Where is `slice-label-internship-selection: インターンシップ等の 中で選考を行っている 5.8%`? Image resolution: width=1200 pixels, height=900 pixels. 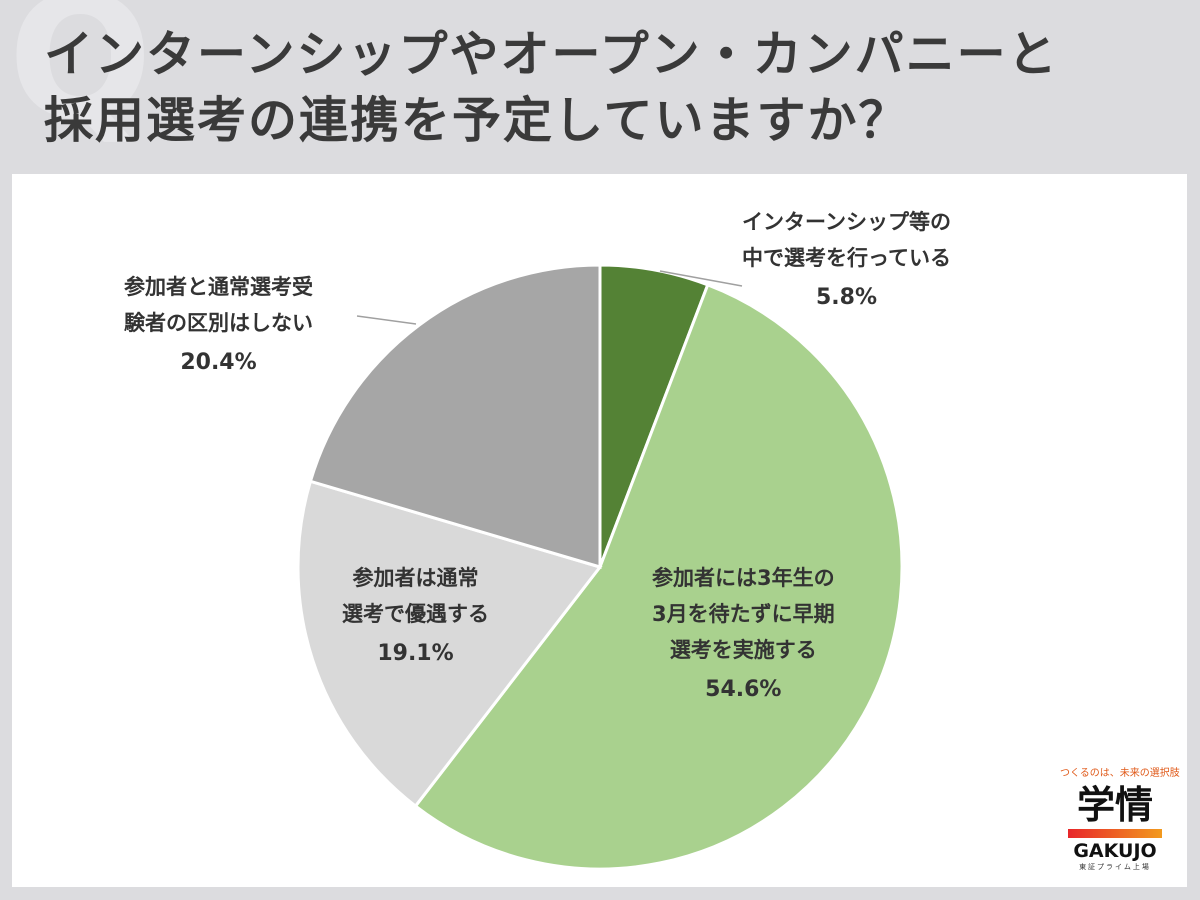
slice-label-internship-selection: インターンシップ等の 中で選考を行っている 5.8% is located at coordinates (846, 260).